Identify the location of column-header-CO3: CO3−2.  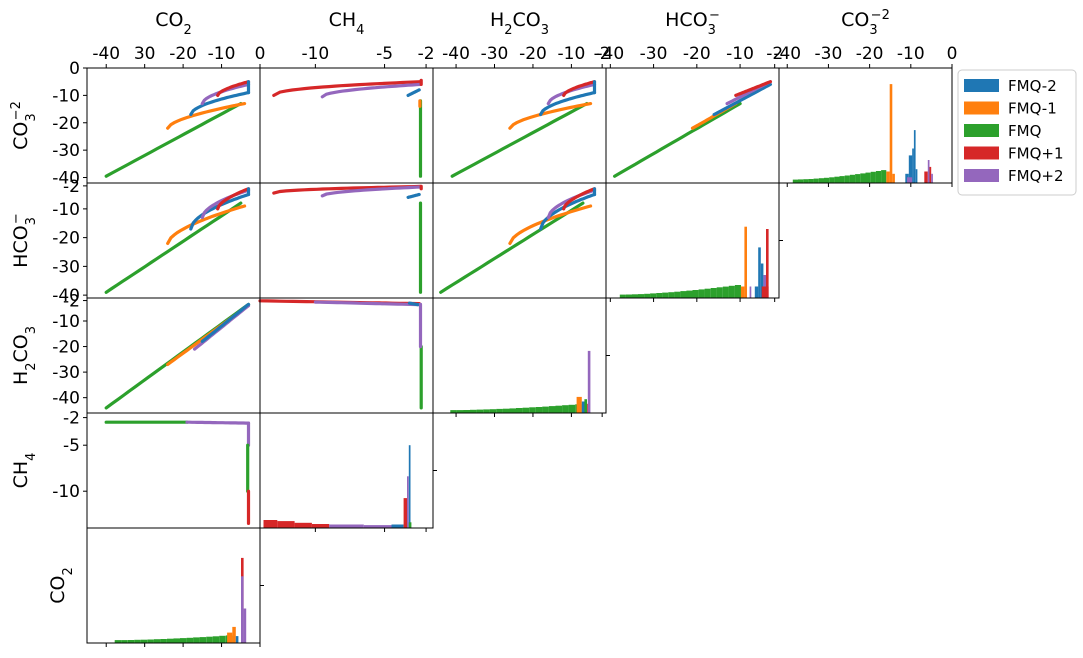
(865, 23).